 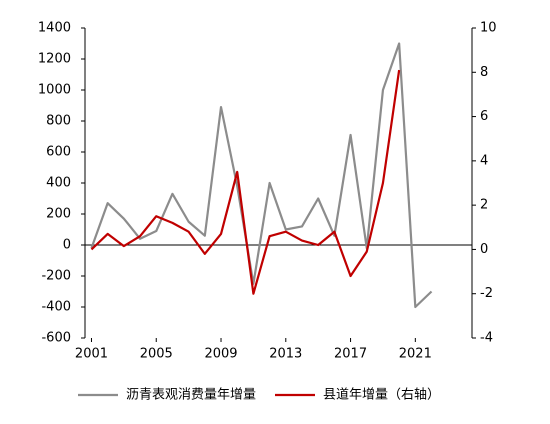 I want to click on y-tick-label: -600, so click(x=56, y=338).